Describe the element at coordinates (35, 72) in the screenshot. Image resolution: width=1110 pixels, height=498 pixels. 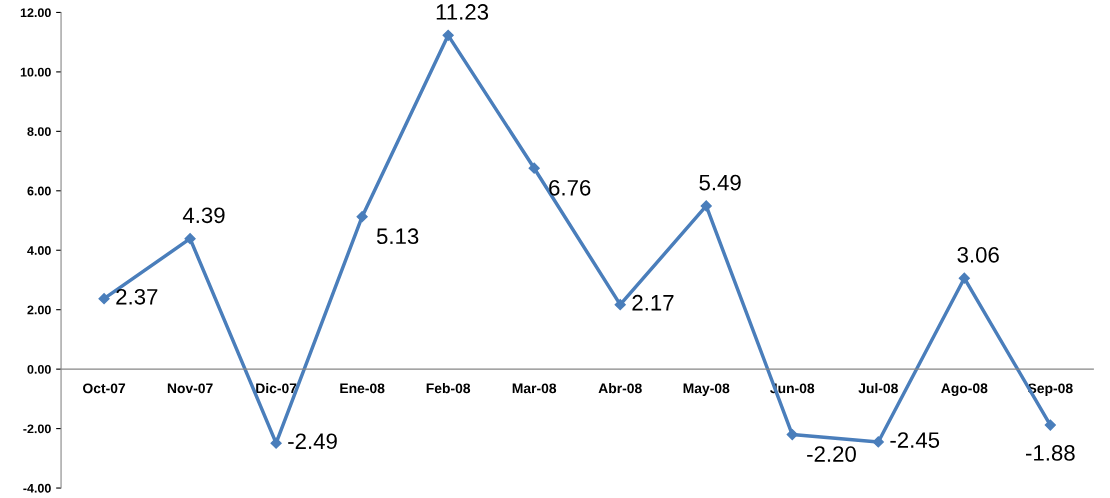
I see `y-tick-label: 10.00` at that location.